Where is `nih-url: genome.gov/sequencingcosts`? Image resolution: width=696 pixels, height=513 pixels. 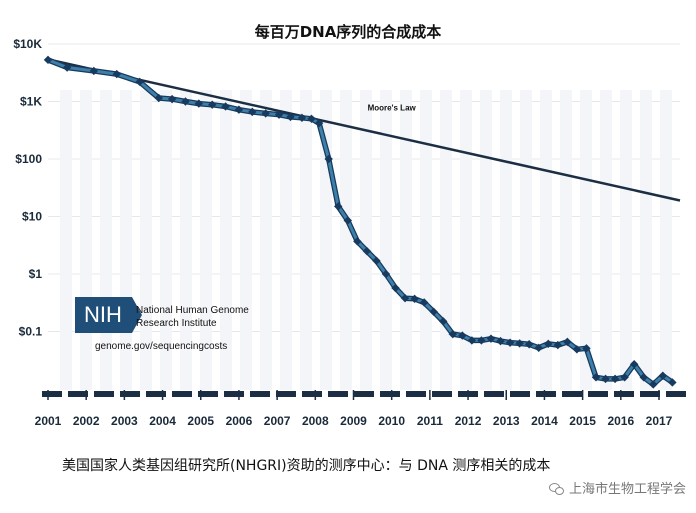
nih-url: genome.gov/sequencingcosts is located at coordinates (161, 346).